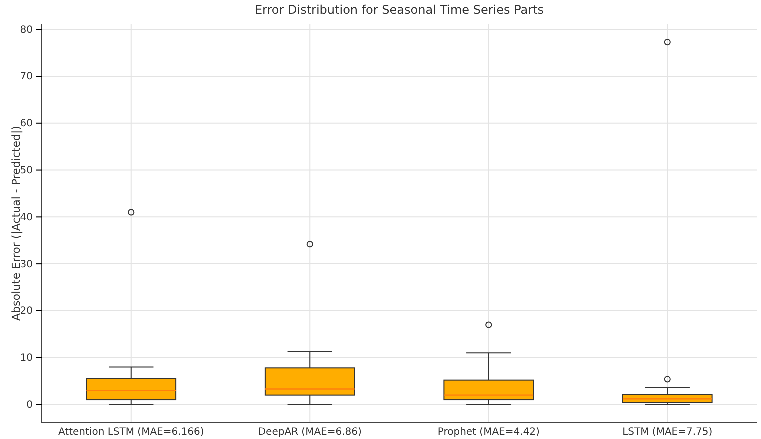 The height and width of the screenshot is (439, 761). What do you see at coordinates (26, 218) in the screenshot?
I see `y-tick-label: 40` at bounding box center [26, 218].